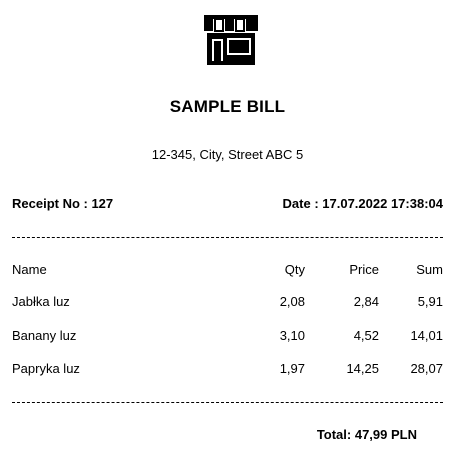 This screenshot has width=455, height=462. What do you see at coordinates (362, 203) in the screenshot?
I see `receipt-date: Date : 17.07.2022 17:38:04` at bounding box center [362, 203].